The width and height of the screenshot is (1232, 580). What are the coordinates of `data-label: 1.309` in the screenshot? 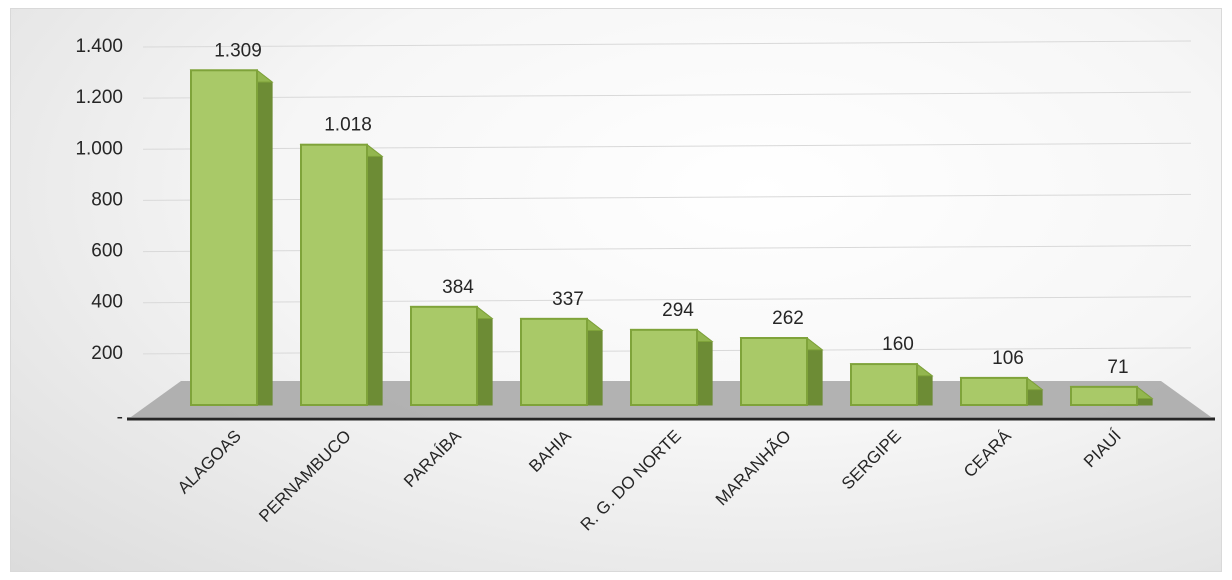 It's located at (238, 50).